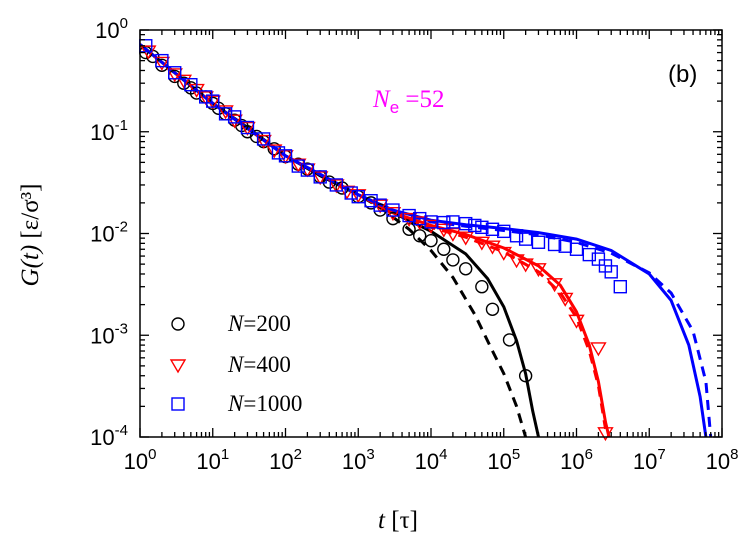  Describe the element at coordinates (394, 107) in the screenshot. I see `ne-annotation-sub: e` at that location.